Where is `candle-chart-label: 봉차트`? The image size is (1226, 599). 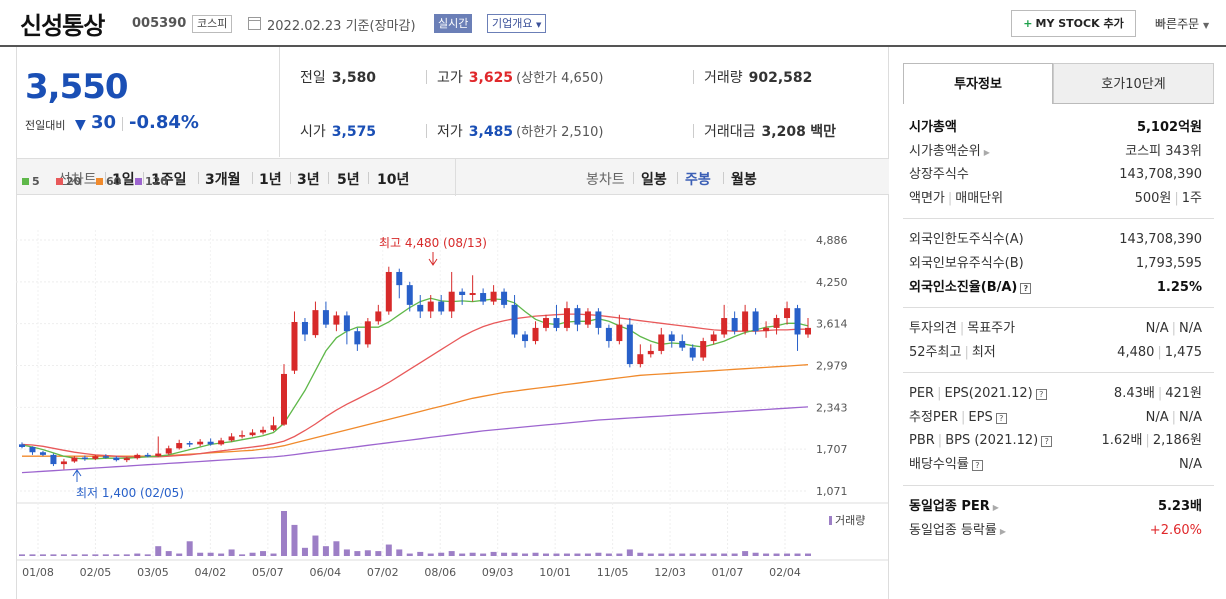
candle-chart-label: 봉차트 is located at coordinates (605, 180).